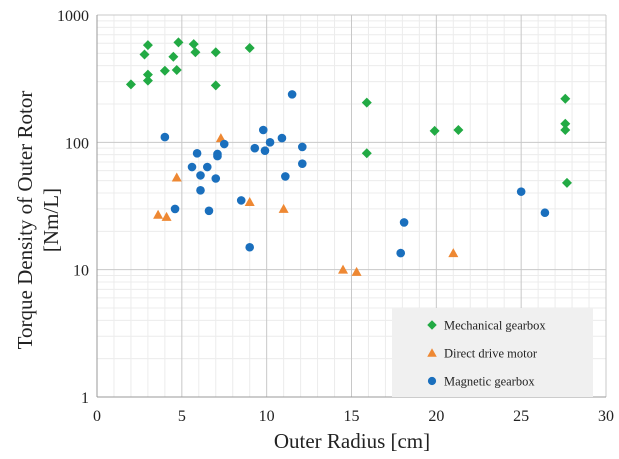 This screenshot has width=619, height=459. I want to click on y-tick-label: 10, so click(81, 271).